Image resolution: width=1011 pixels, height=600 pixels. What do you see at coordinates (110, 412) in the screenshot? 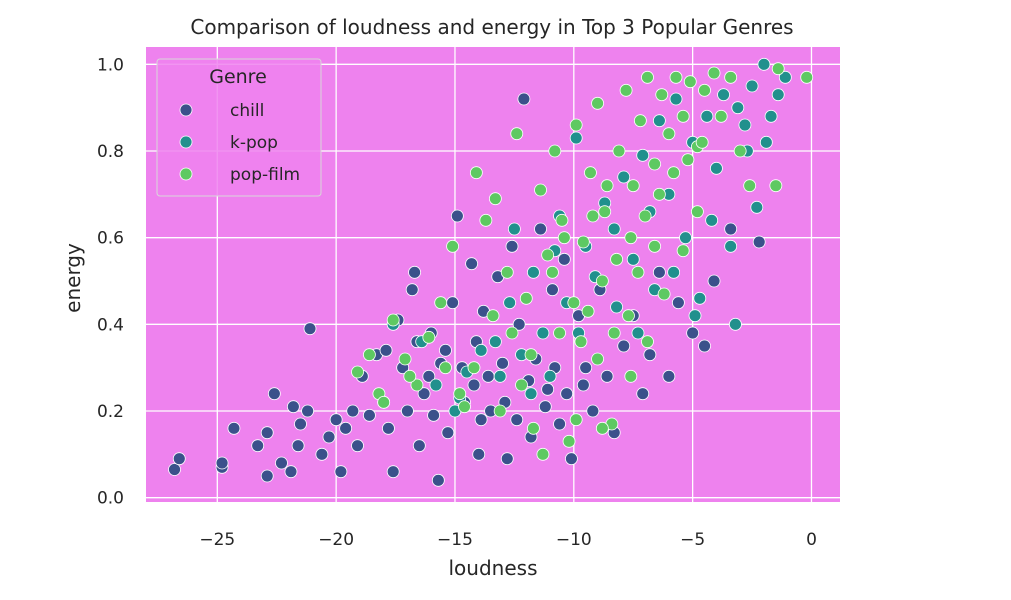
I see `y-tick-label: 0.2` at bounding box center [110, 412].